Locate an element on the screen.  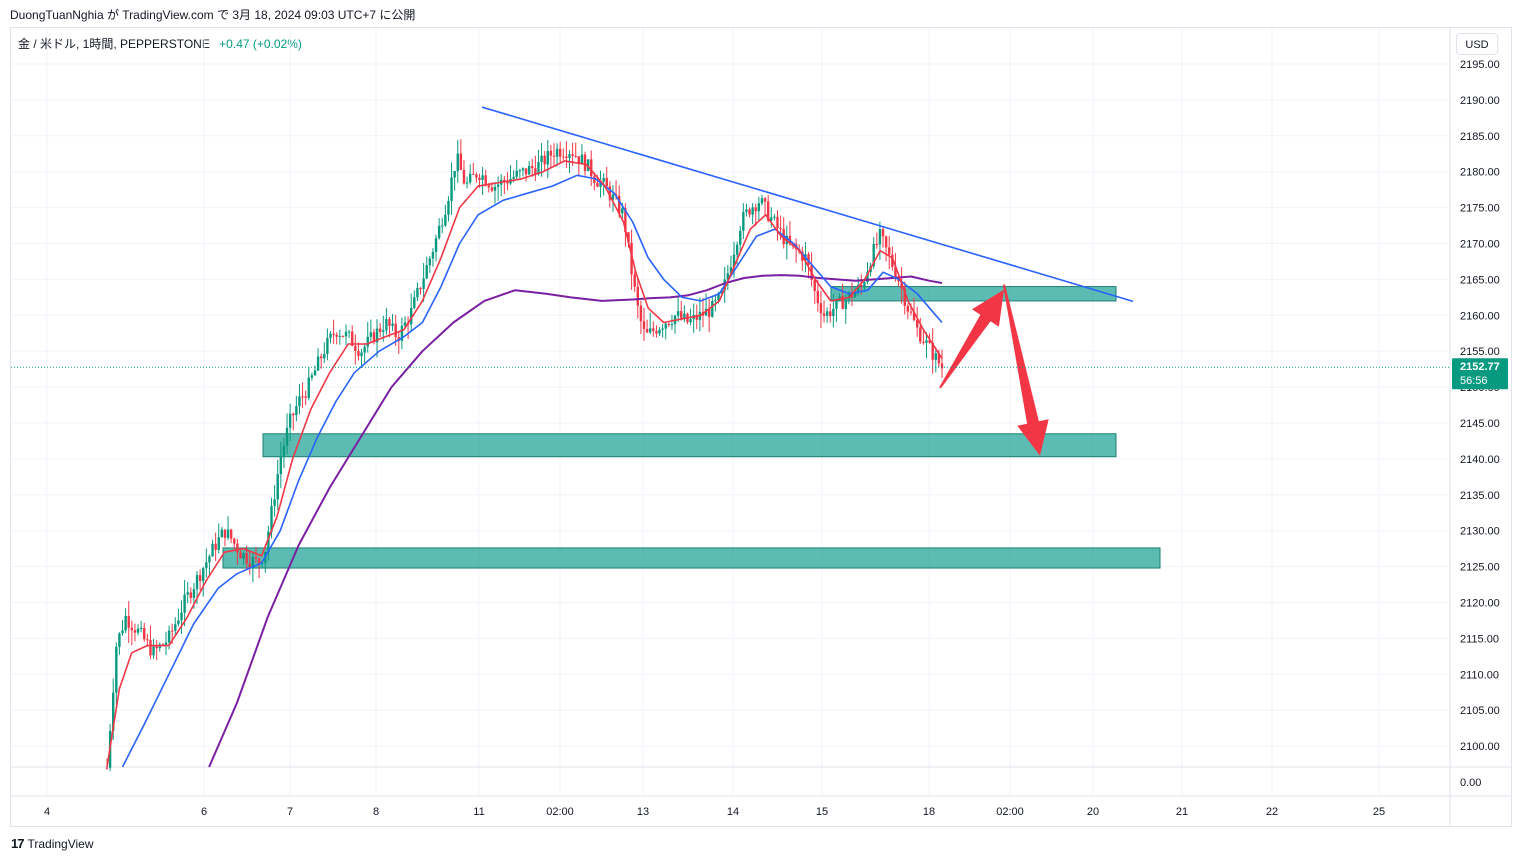
currency-button: USD is located at coordinates (1477, 44).